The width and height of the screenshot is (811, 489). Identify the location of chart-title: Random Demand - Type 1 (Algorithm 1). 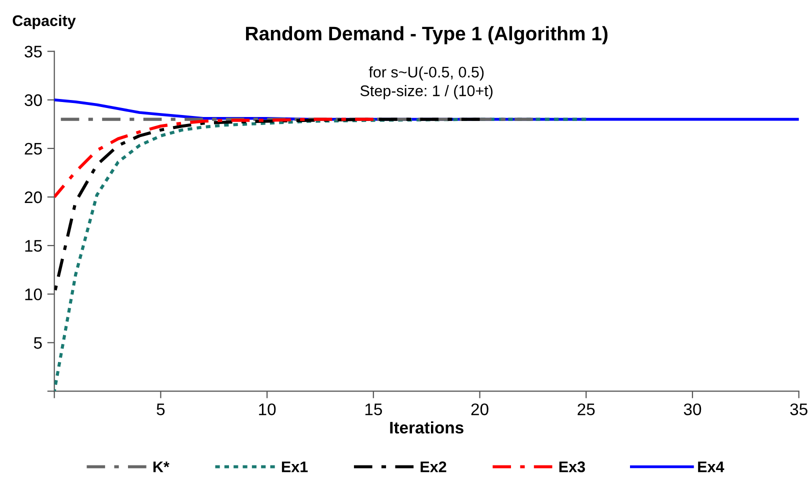
(427, 35).